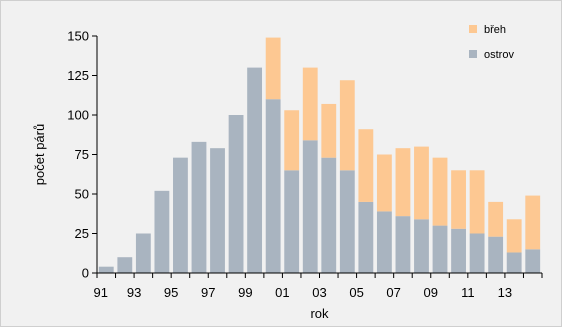  What do you see at coordinates (533, 222) in the screenshot?
I see `bar-břeh-2014` at bounding box center [533, 222].